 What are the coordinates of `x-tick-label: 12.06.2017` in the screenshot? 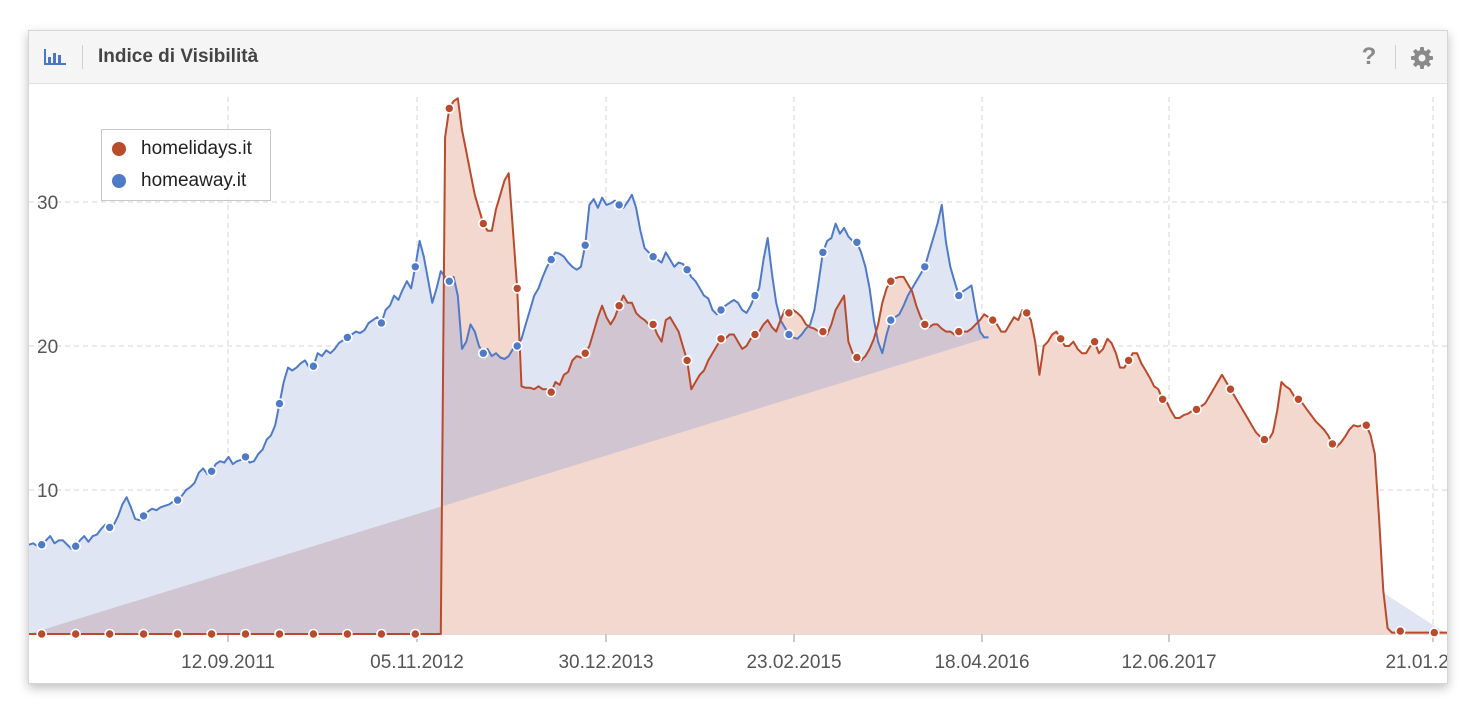 It's located at (1168, 662).